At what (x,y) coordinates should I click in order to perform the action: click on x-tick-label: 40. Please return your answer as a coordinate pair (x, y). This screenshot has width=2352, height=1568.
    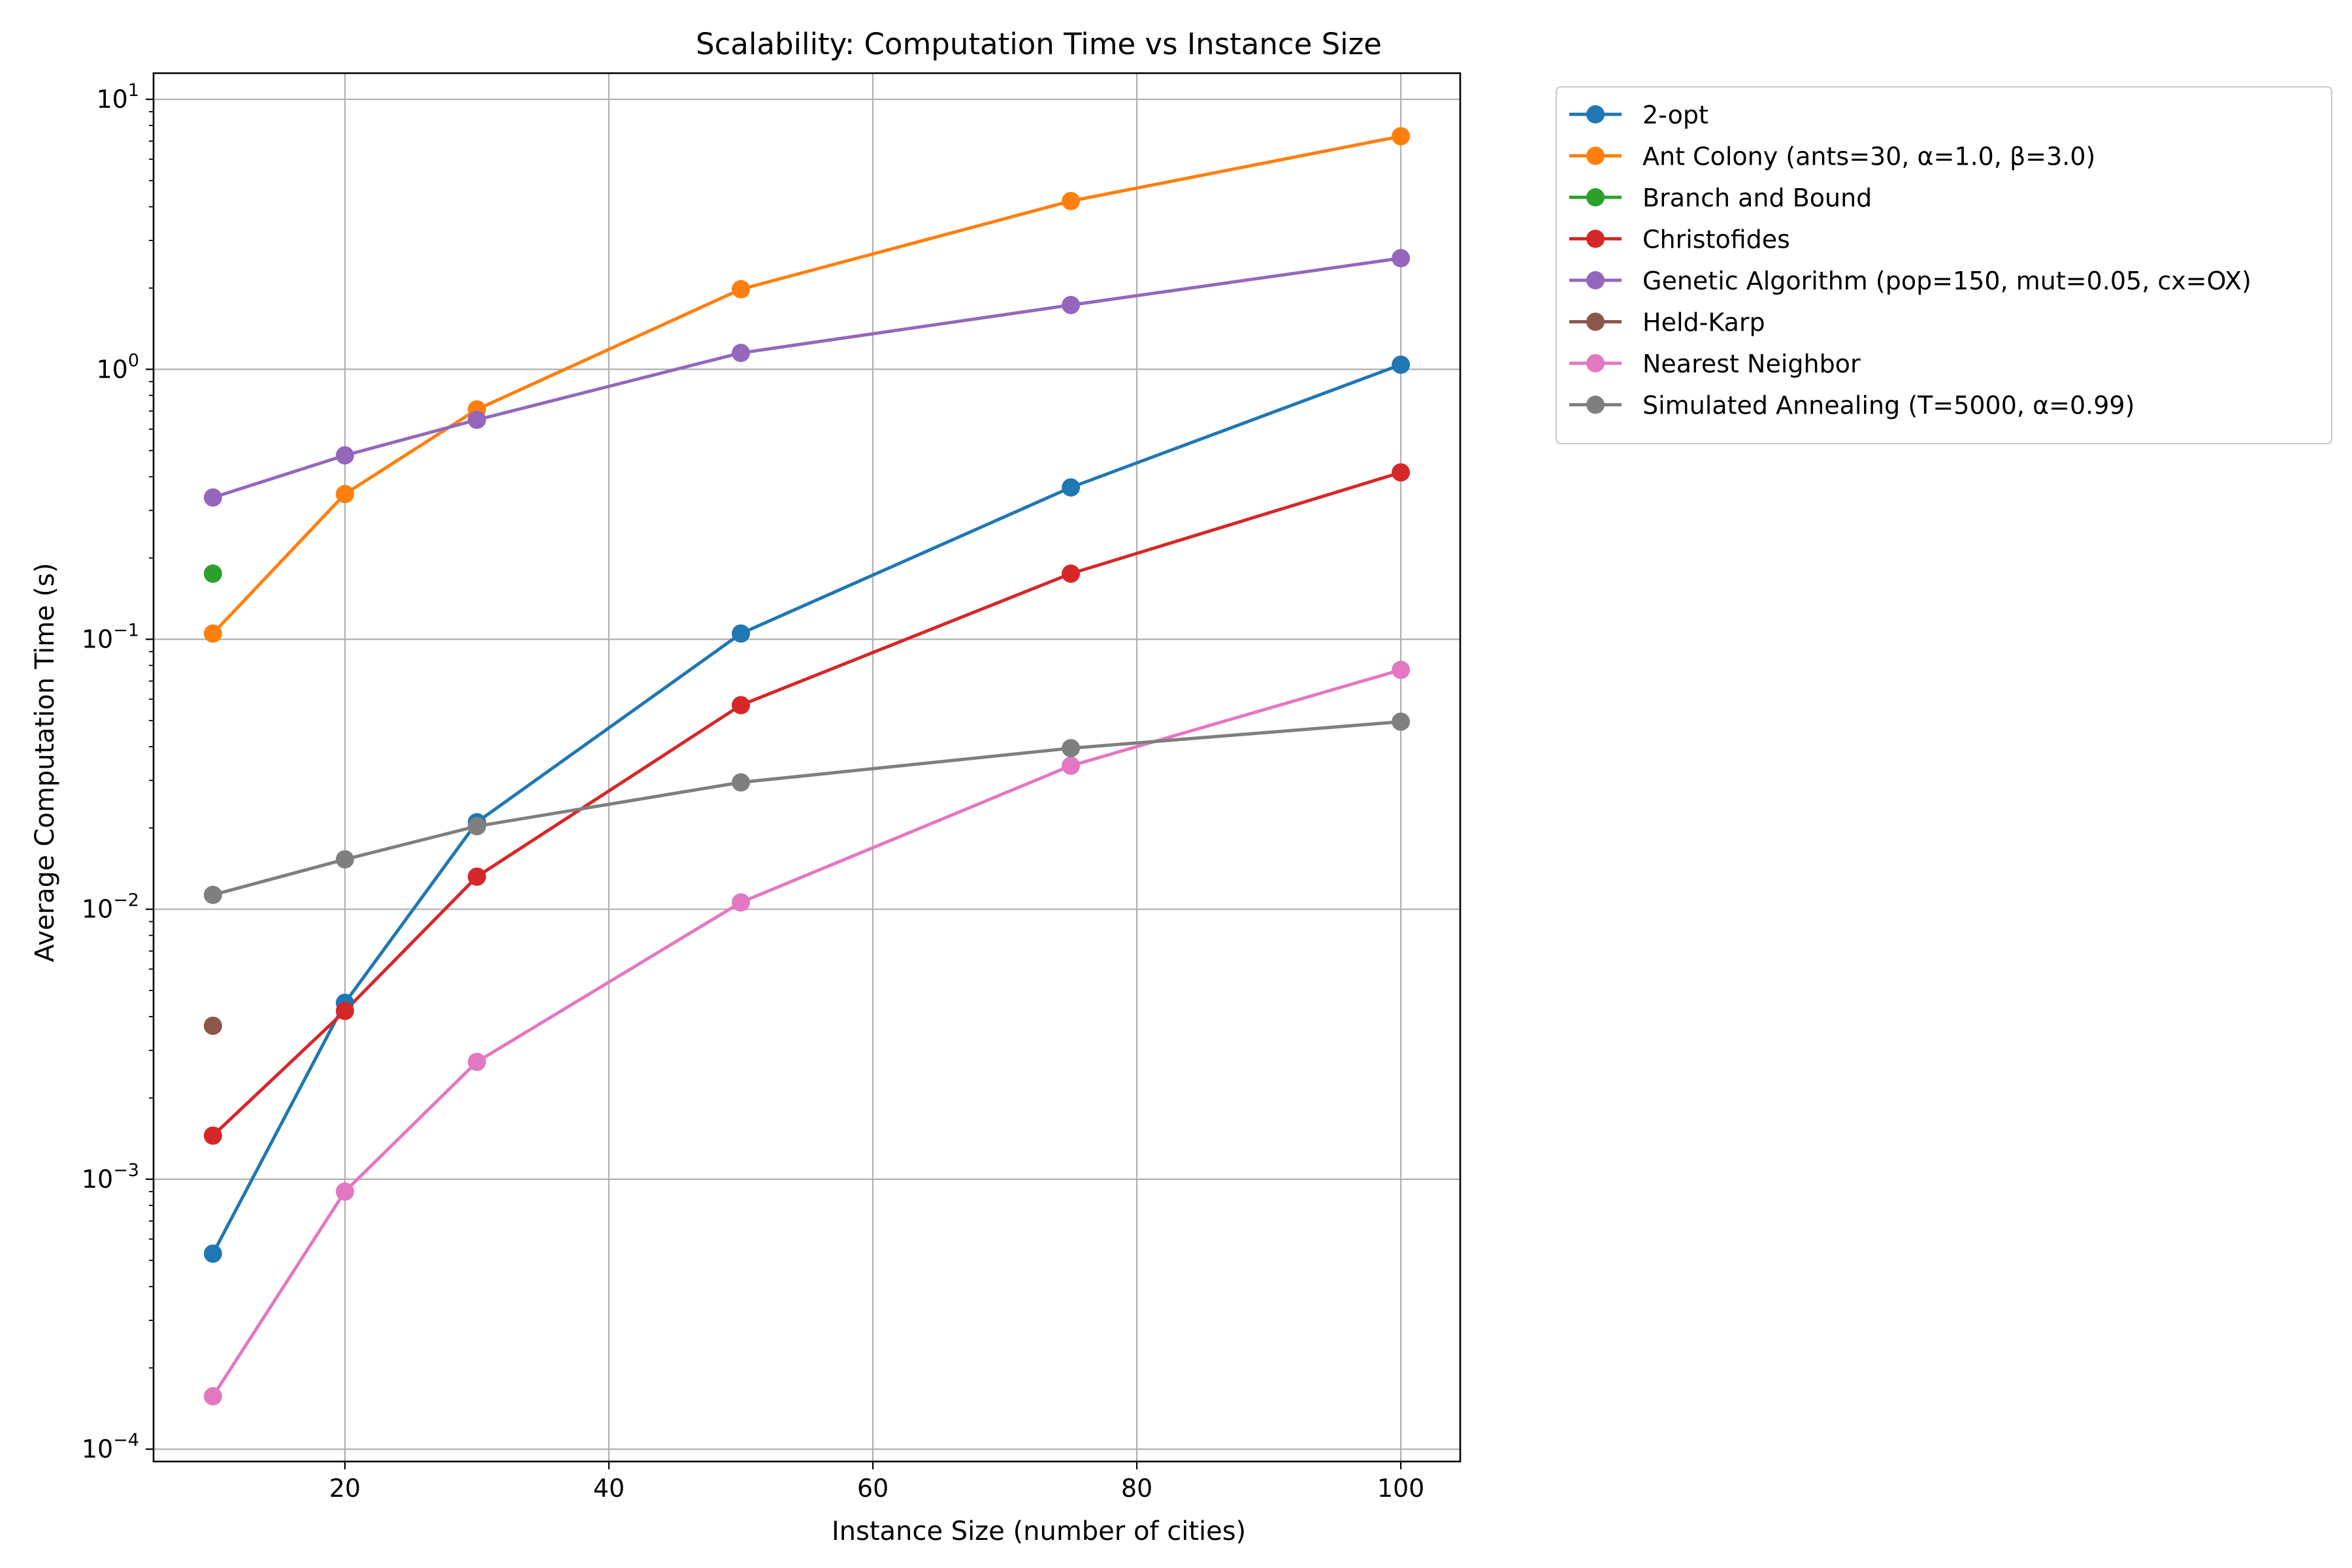
    Looking at the image, I should click on (609, 1488).